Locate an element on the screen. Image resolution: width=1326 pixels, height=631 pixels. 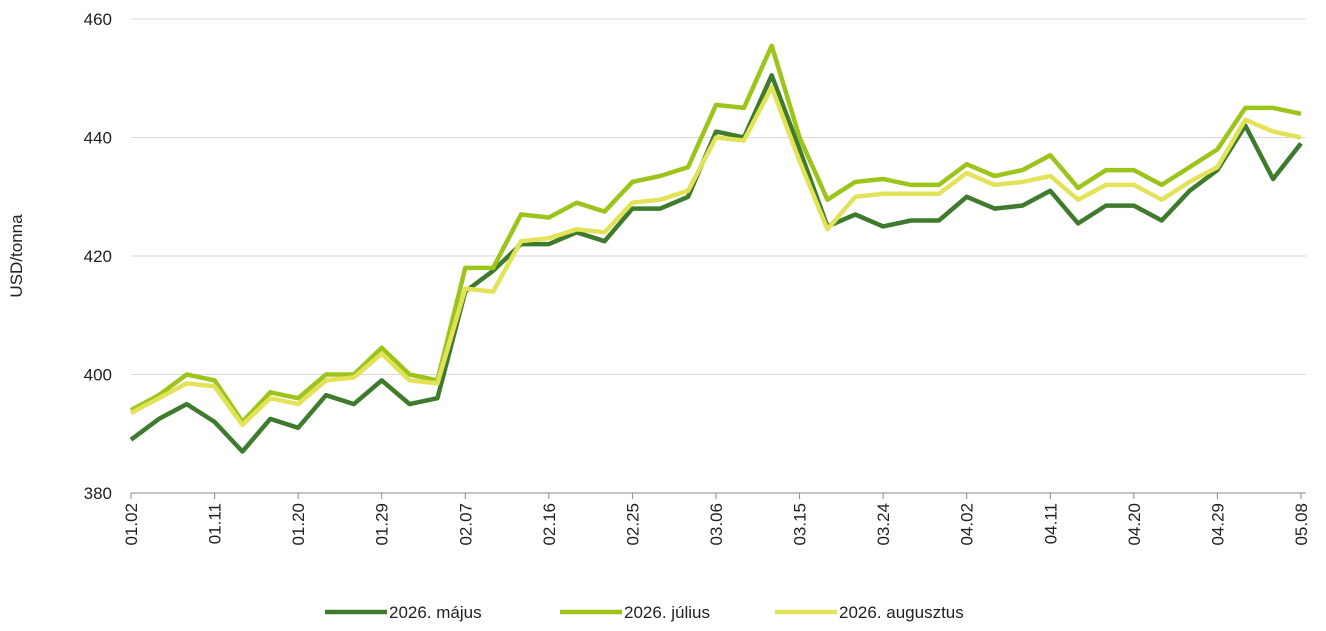
x-tick-label: 04.02 is located at coordinates (967, 524).